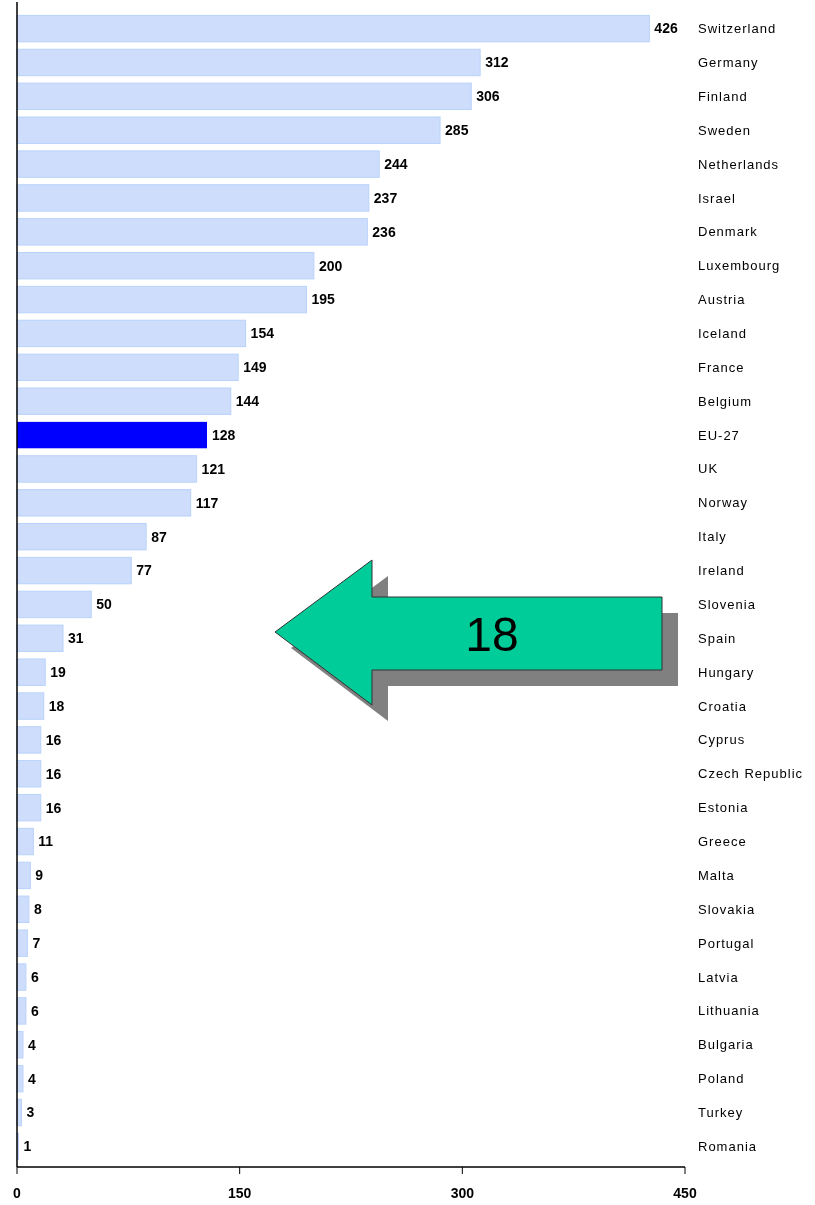 This screenshot has height=1205, width=815. What do you see at coordinates (717, 198) in the screenshot?
I see `y-tick-label: Israel` at bounding box center [717, 198].